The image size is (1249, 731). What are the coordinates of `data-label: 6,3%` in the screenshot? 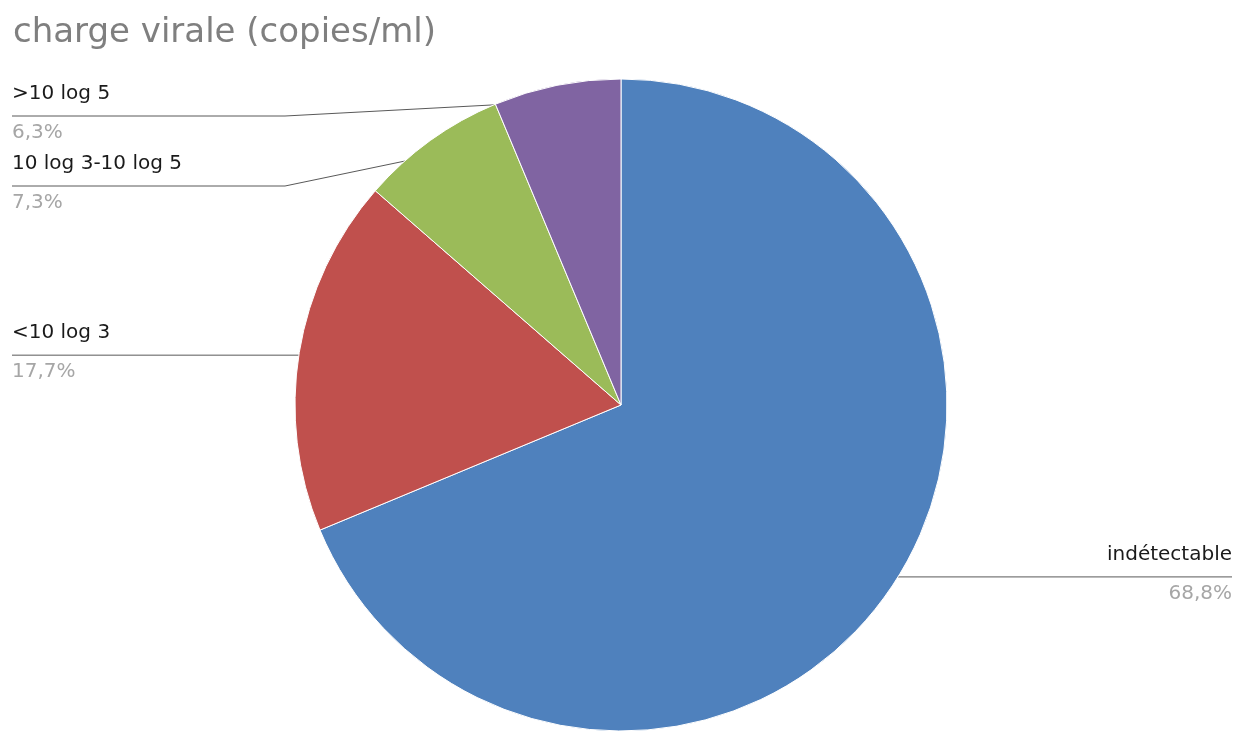 It's located at (37, 131).